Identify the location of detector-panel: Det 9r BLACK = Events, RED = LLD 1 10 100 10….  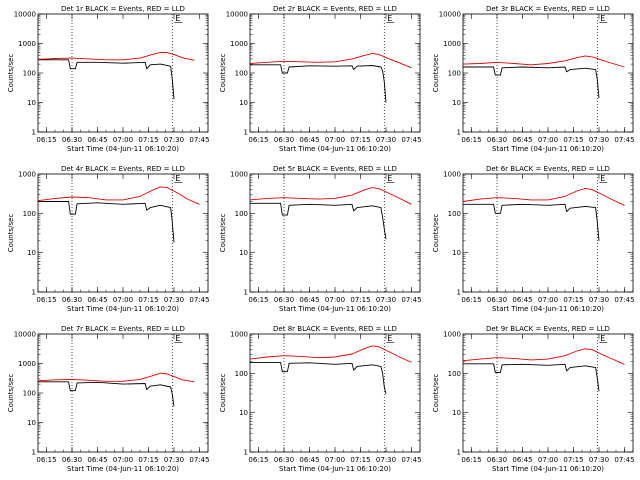
(533, 399).